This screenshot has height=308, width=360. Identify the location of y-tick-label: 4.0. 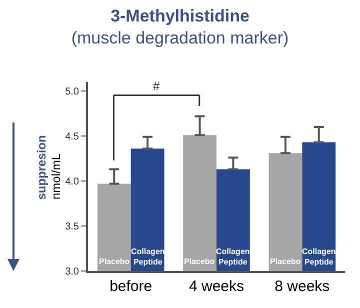
(72, 182).